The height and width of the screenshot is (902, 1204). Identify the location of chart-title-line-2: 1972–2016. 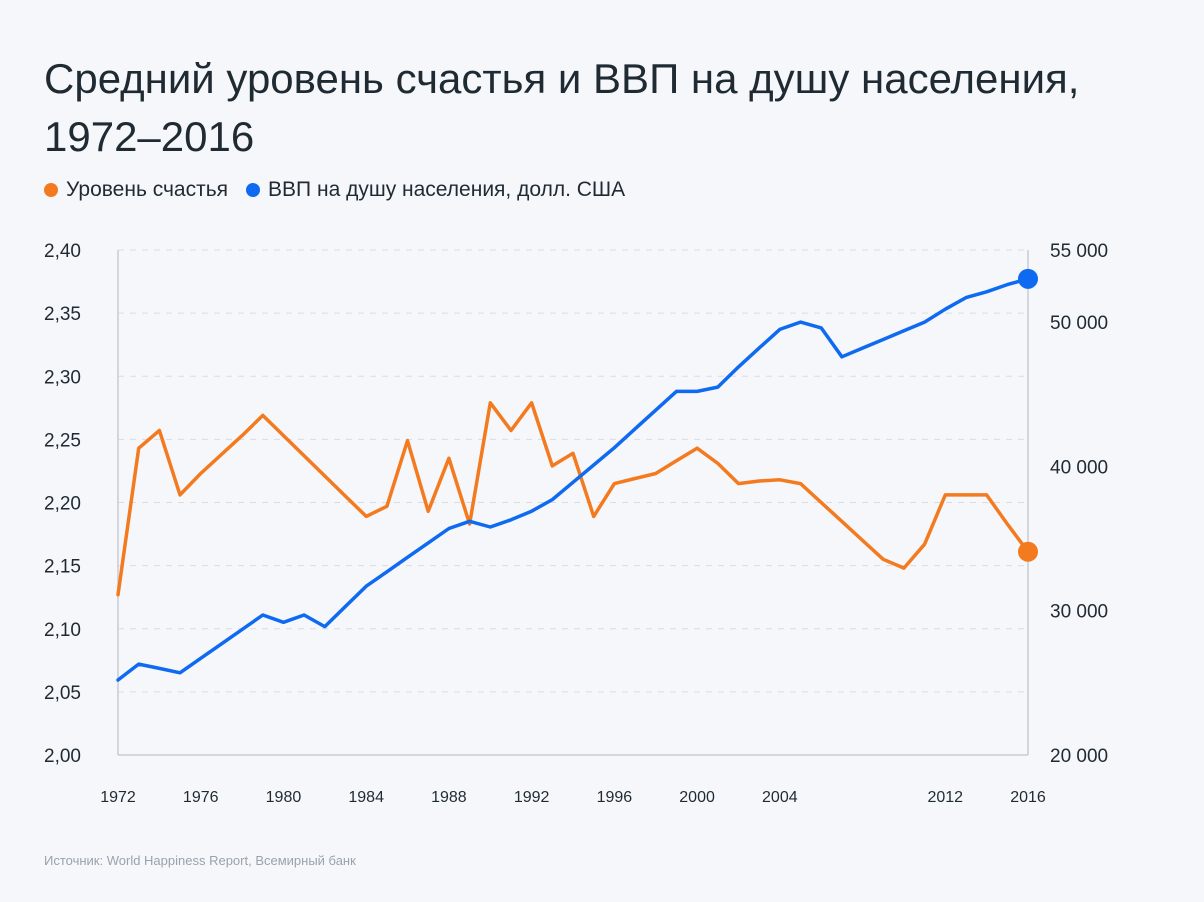
(149, 136).